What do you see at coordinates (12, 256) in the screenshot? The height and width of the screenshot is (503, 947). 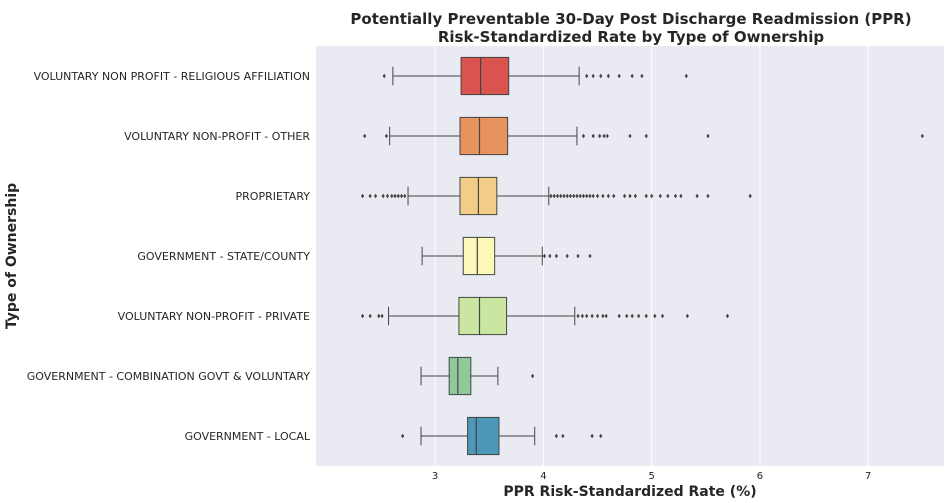 I see `y-axis-title: Type of Ownership` at bounding box center [12, 256].